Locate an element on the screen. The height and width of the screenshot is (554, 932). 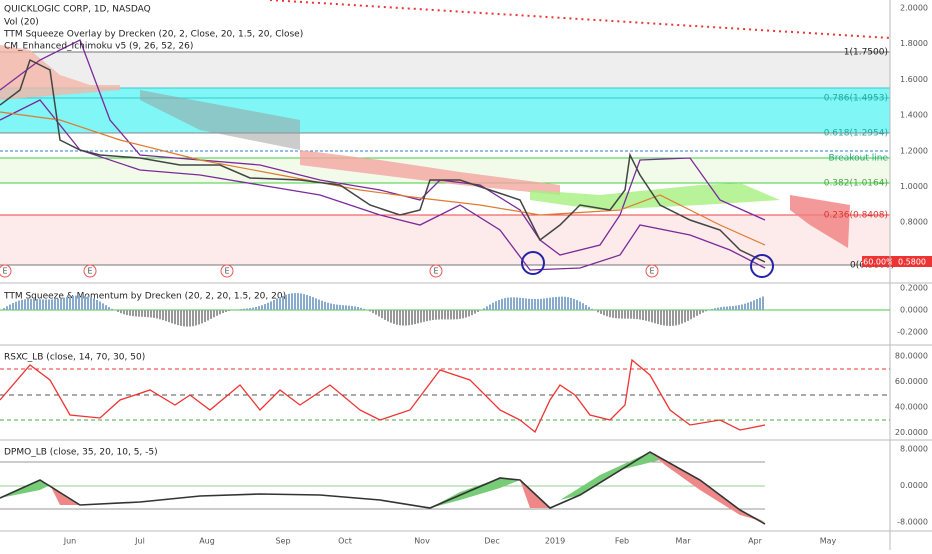
y-tick-label: -8.0000 is located at coordinates (912, 522).